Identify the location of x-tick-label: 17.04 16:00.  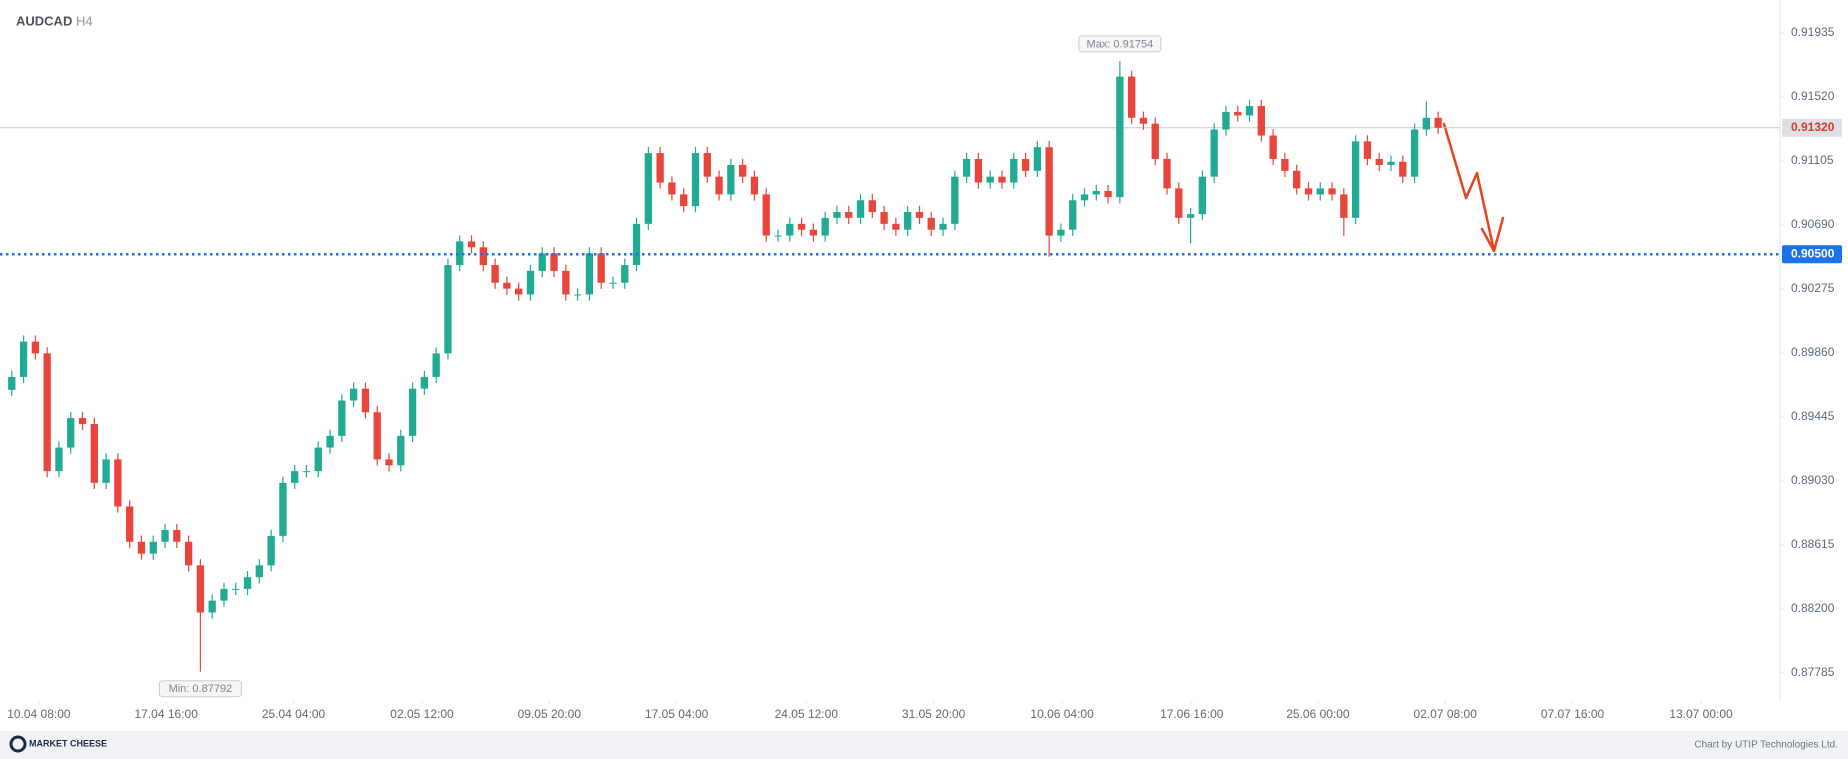
(167, 714).